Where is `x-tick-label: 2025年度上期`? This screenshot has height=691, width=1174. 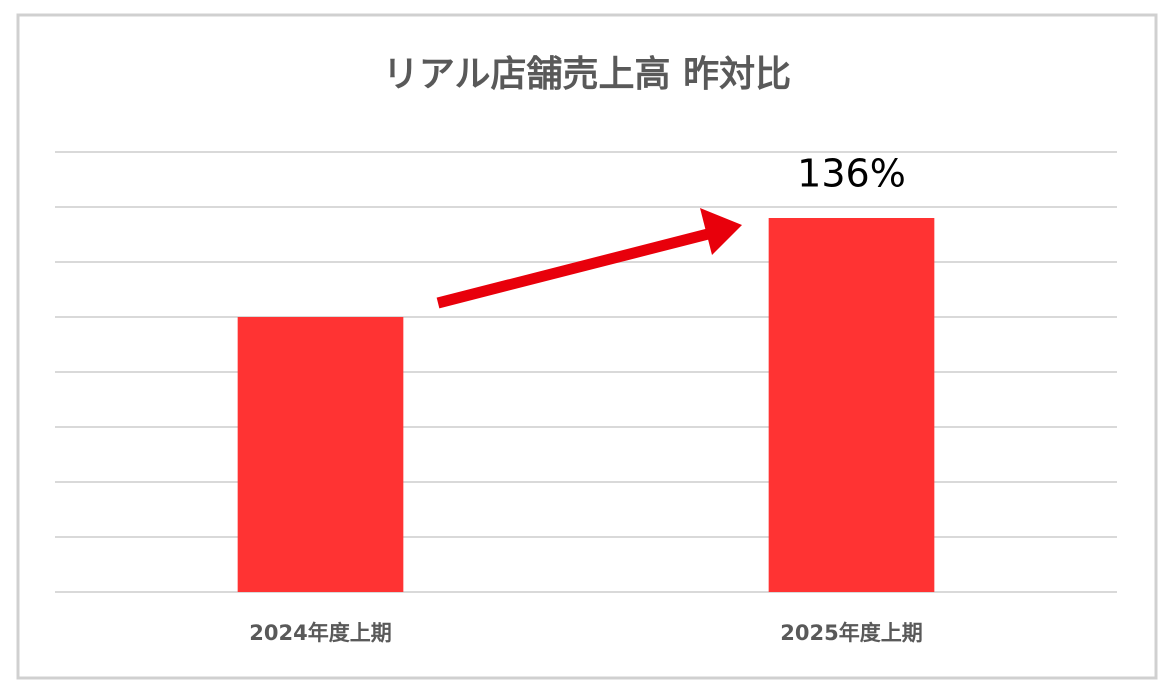
x-tick-label: 2025年度上期 is located at coordinates (851, 633).